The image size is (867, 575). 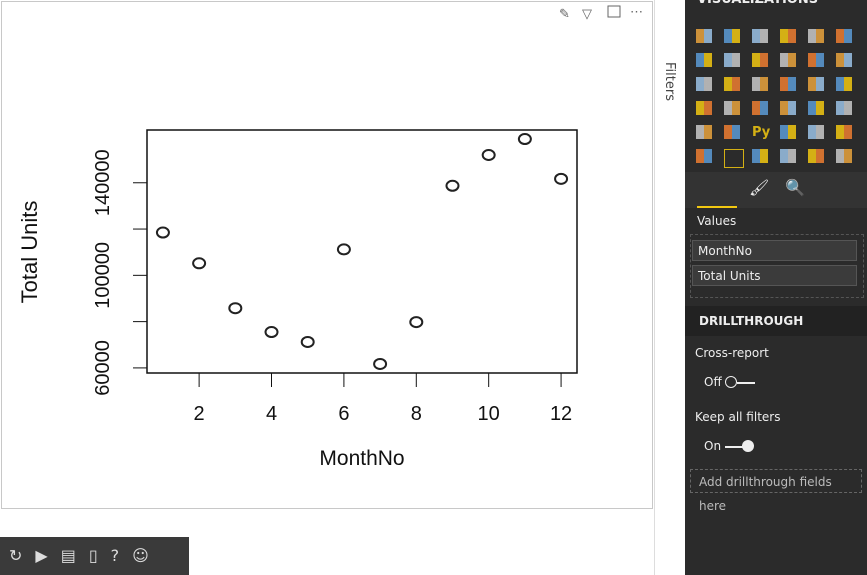 What do you see at coordinates (669, 81) in the screenshot?
I see `filters-label: Filters` at bounding box center [669, 81].